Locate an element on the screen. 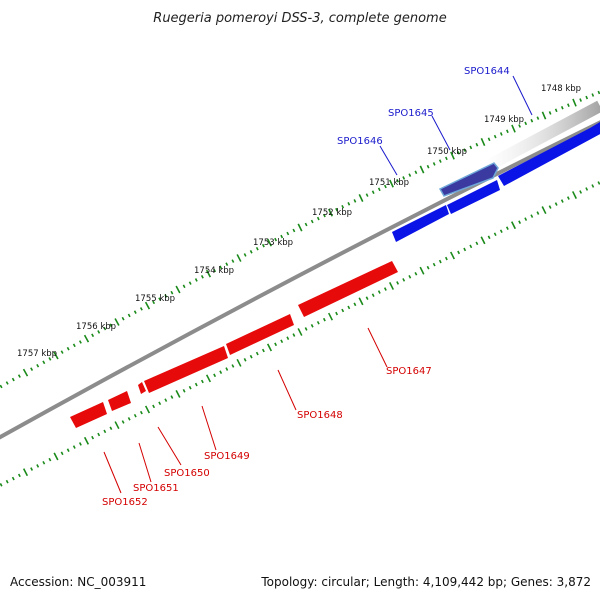 The height and width of the screenshot is (600, 600). kbp-label: 1752 kbp is located at coordinates (332, 213).